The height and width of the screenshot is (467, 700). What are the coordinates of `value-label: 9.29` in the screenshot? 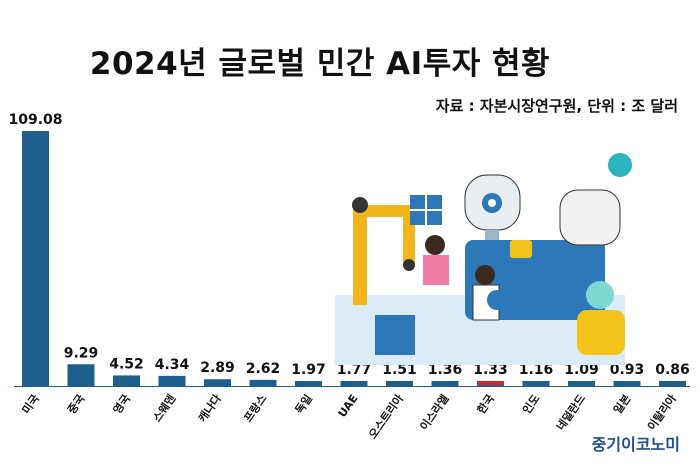 It's located at (81, 353).